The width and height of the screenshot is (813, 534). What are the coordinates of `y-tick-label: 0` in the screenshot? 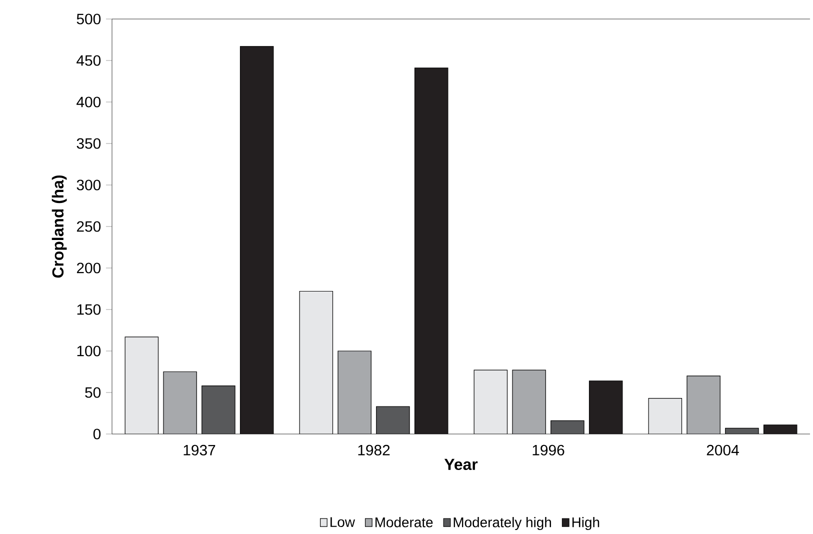 It's located at (97, 434).